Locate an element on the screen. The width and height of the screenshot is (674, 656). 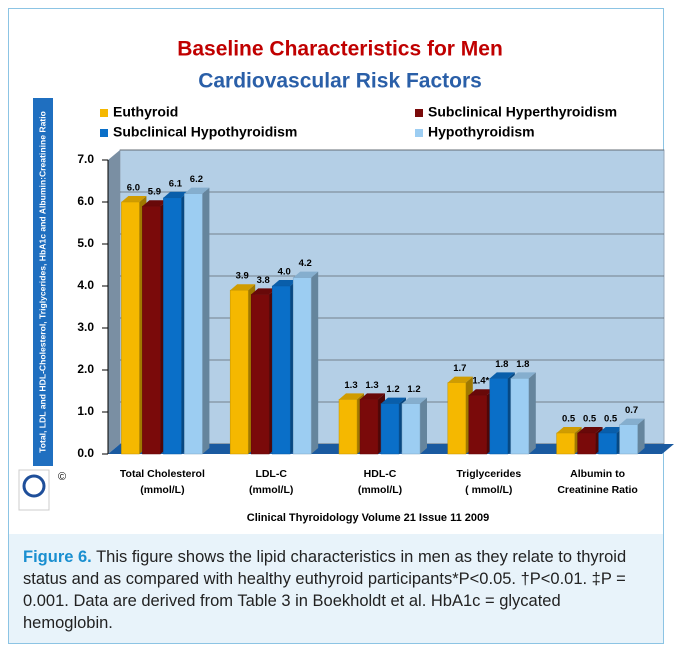
x-tick-label: Triglycerides( mmol/L) is located at coordinates (488, 482).